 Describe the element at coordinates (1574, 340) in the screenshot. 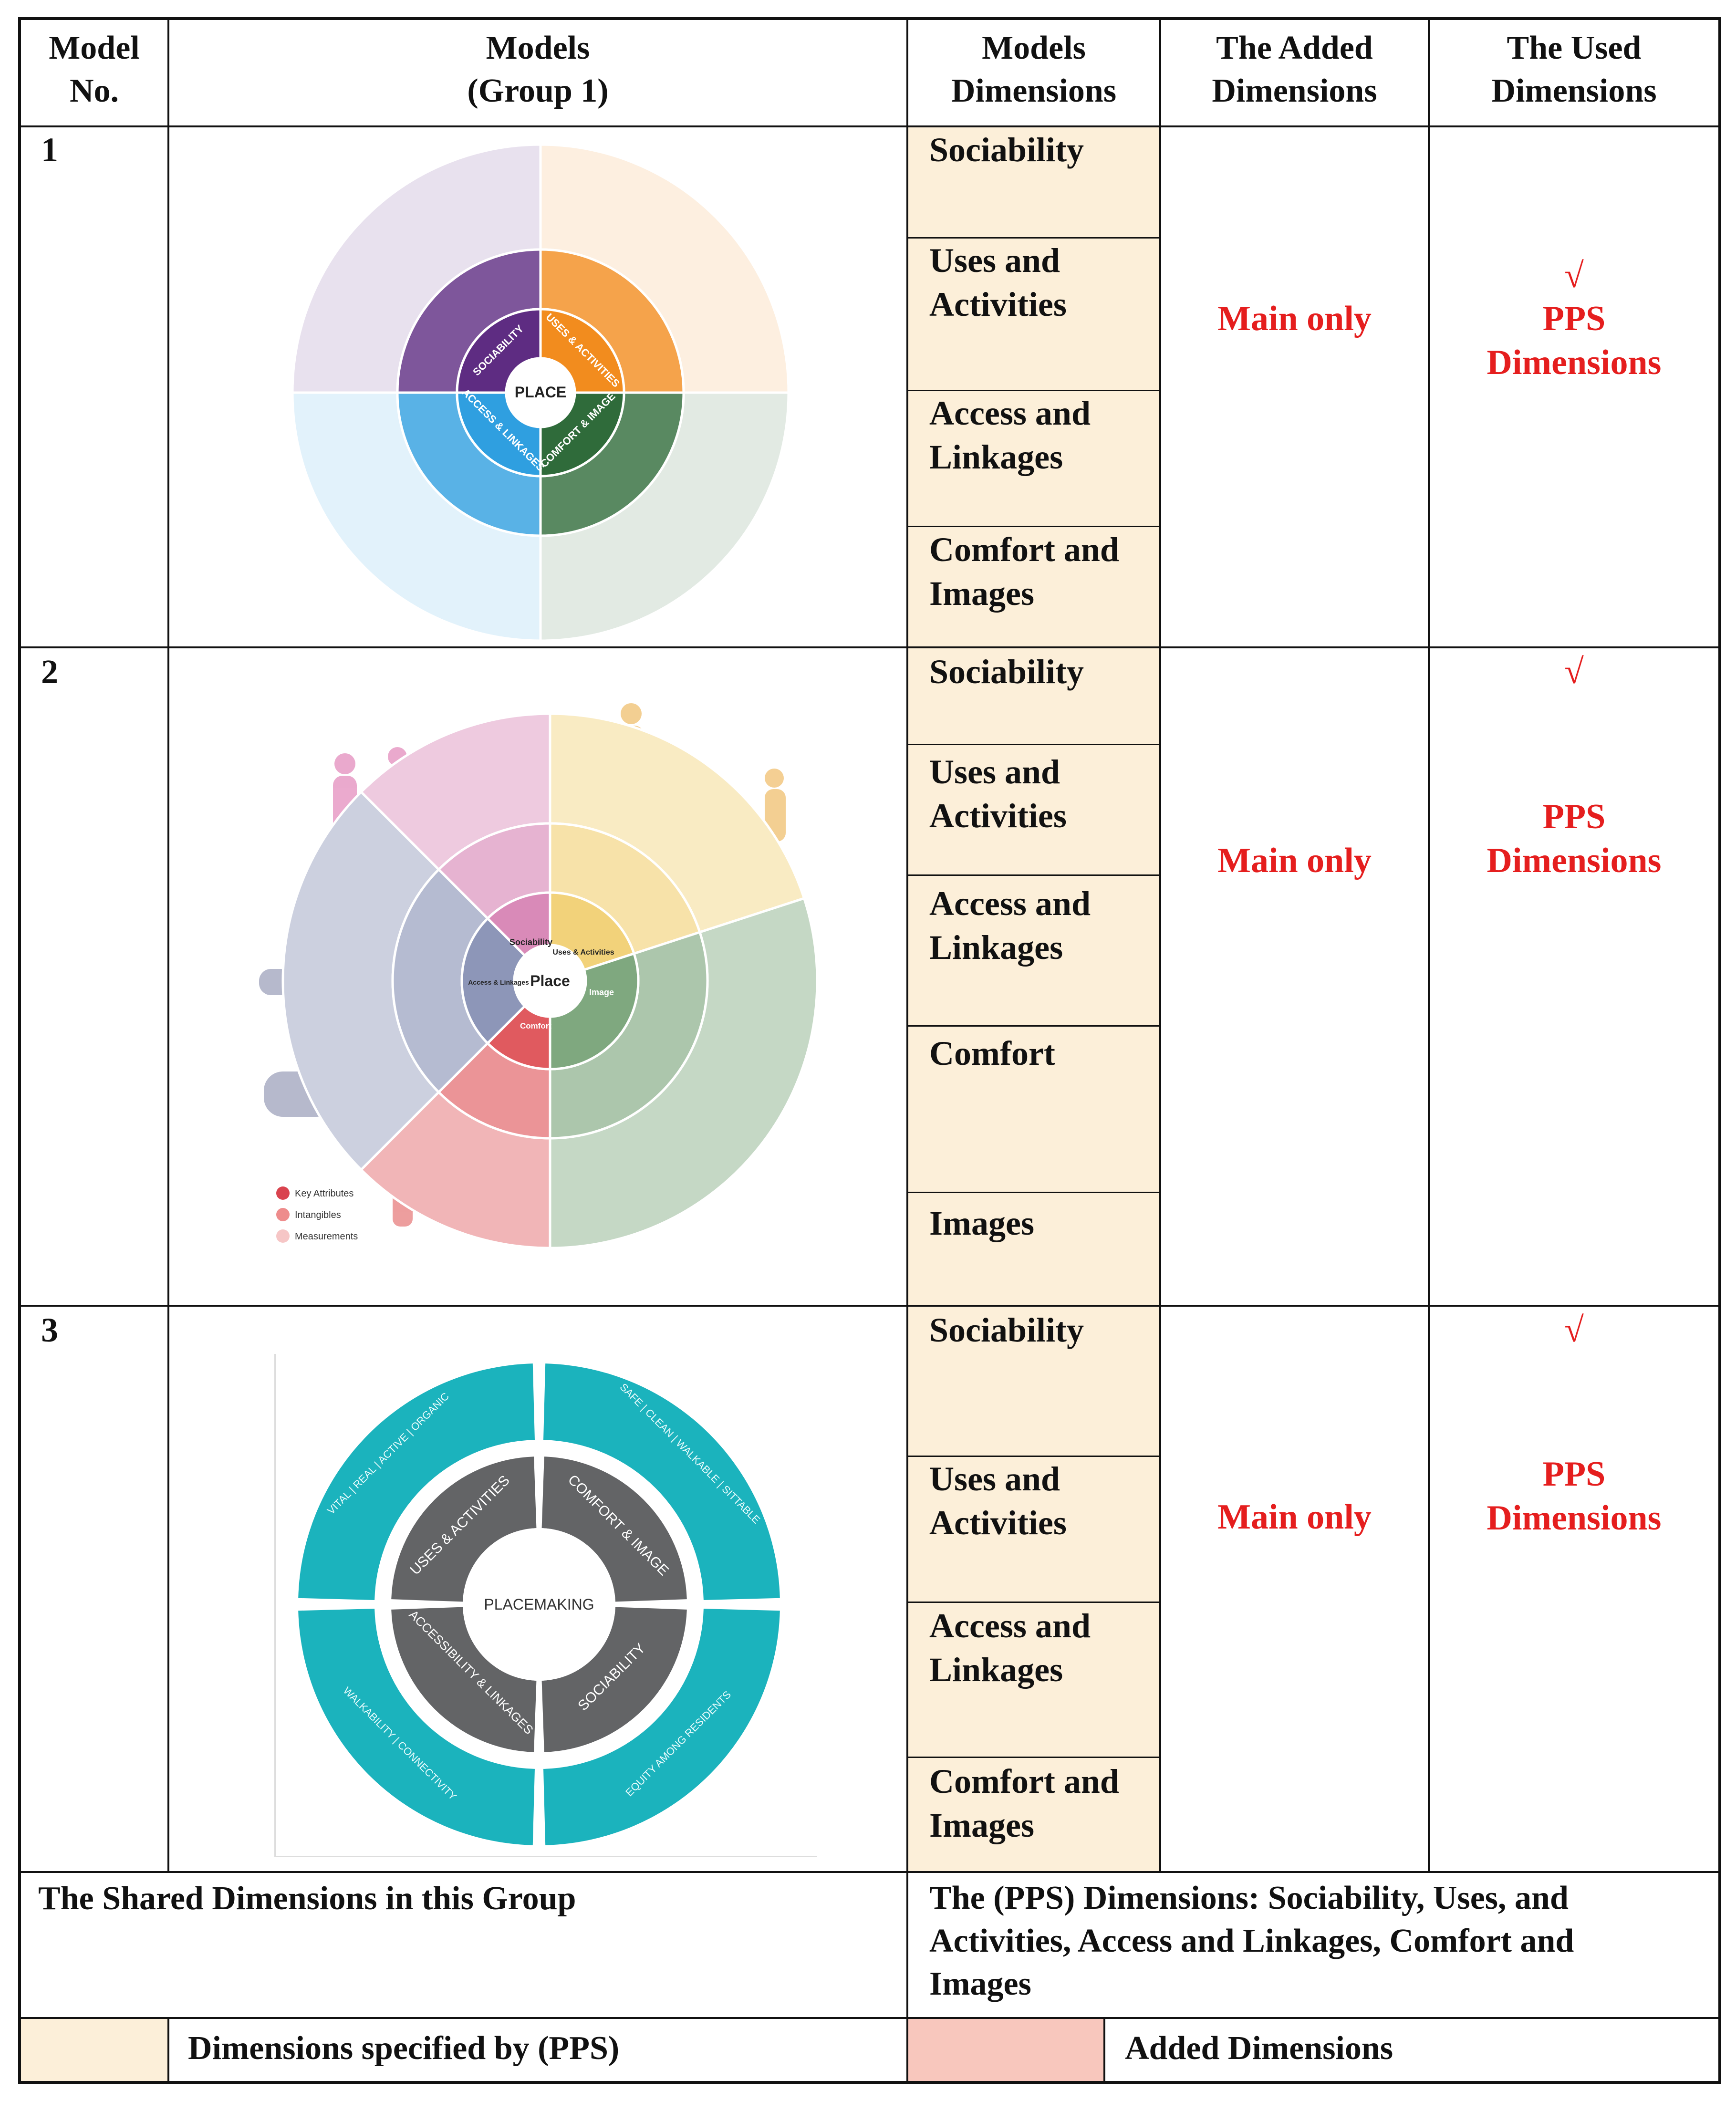

I see `row1-used: PPS Dimensions` at that location.